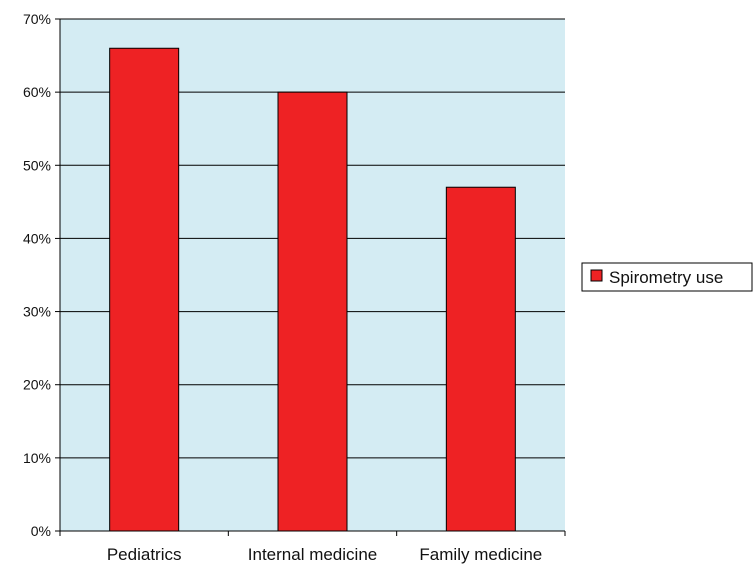 This screenshot has height=567, width=755. What do you see at coordinates (37, 19) in the screenshot?
I see `y-tick-label: 70%` at bounding box center [37, 19].